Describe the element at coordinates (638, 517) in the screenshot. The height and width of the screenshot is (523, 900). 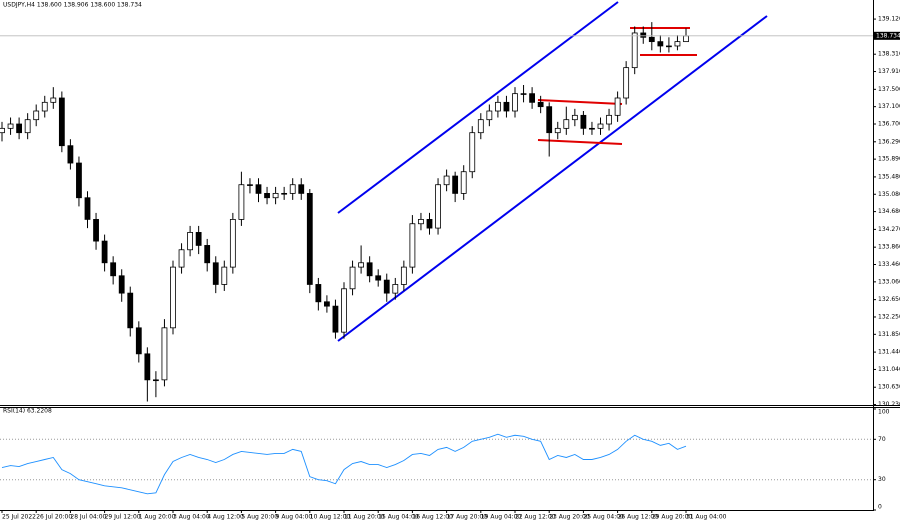
I see `x-tick-label: 26 Aug 12:00` at that location.